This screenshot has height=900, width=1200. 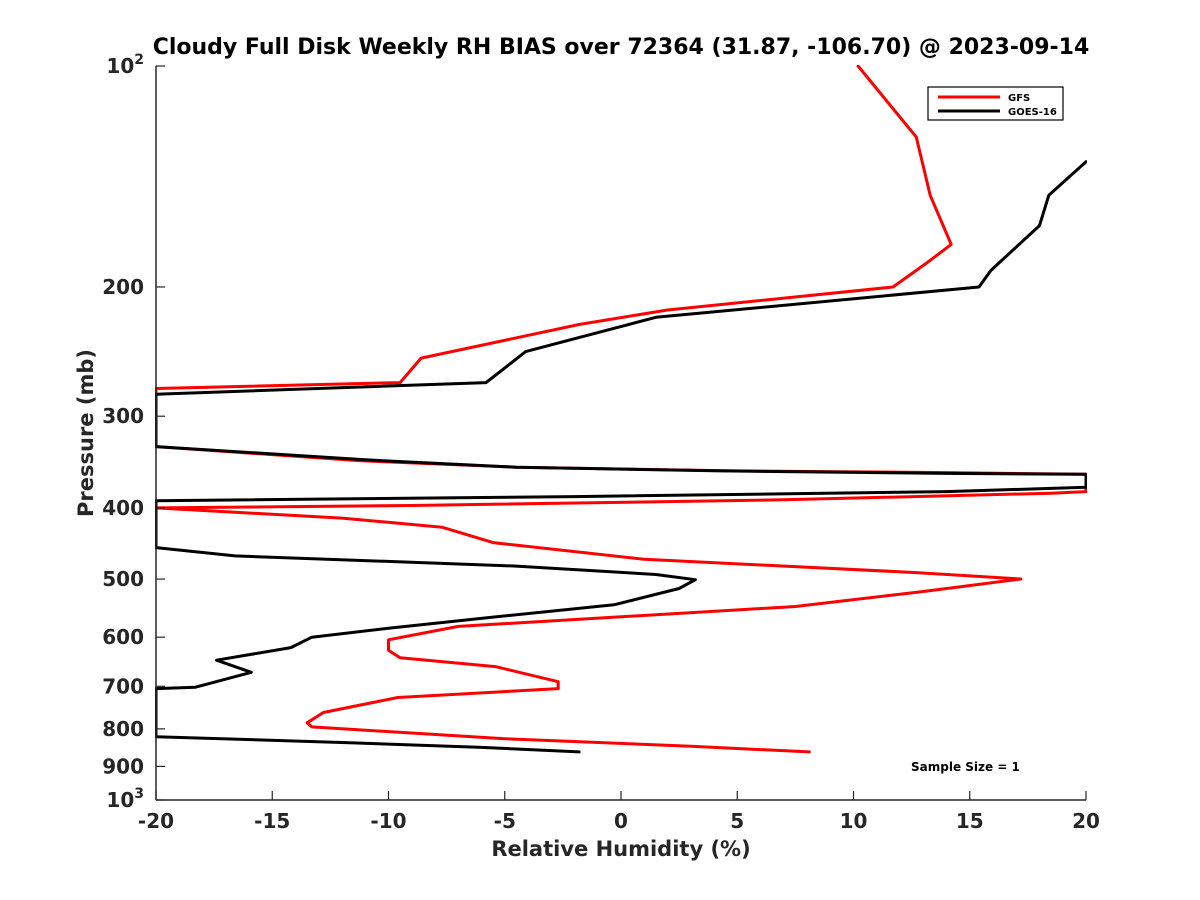 I want to click on y-tick-label-base: 200, so click(x=123, y=287).